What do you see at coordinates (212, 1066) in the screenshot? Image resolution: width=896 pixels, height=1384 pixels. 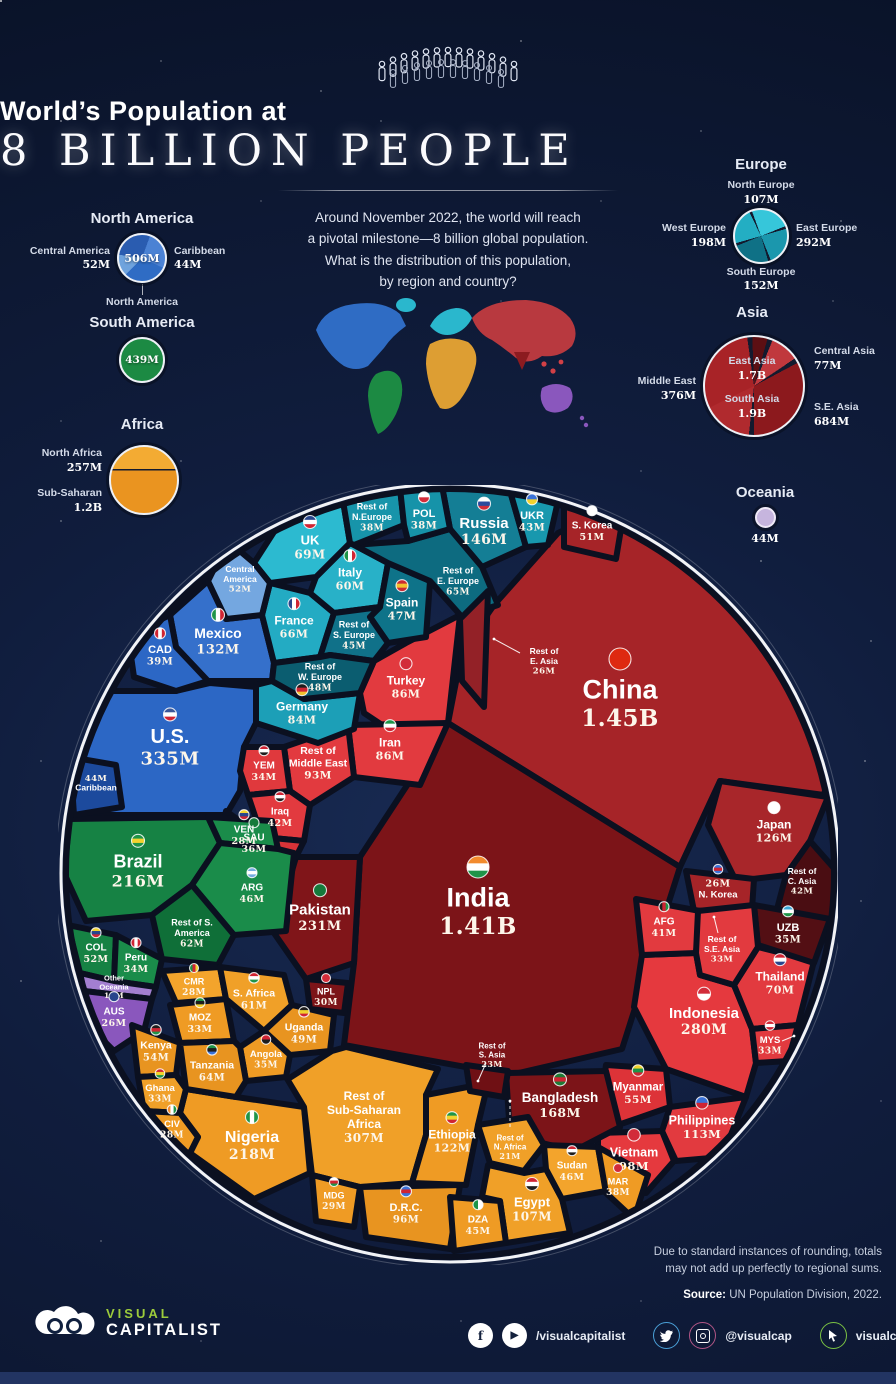 I see `svg-text: Tanzania` at bounding box center [212, 1066].